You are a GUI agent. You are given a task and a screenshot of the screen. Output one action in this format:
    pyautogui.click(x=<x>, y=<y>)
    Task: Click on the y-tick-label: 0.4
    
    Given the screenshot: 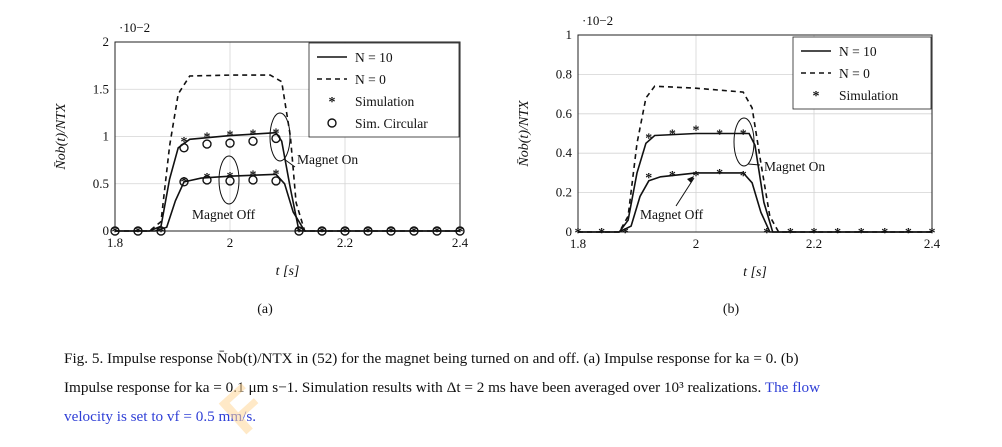 What is the action you would take?
    pyautogui.click(x=564, y=152)
    